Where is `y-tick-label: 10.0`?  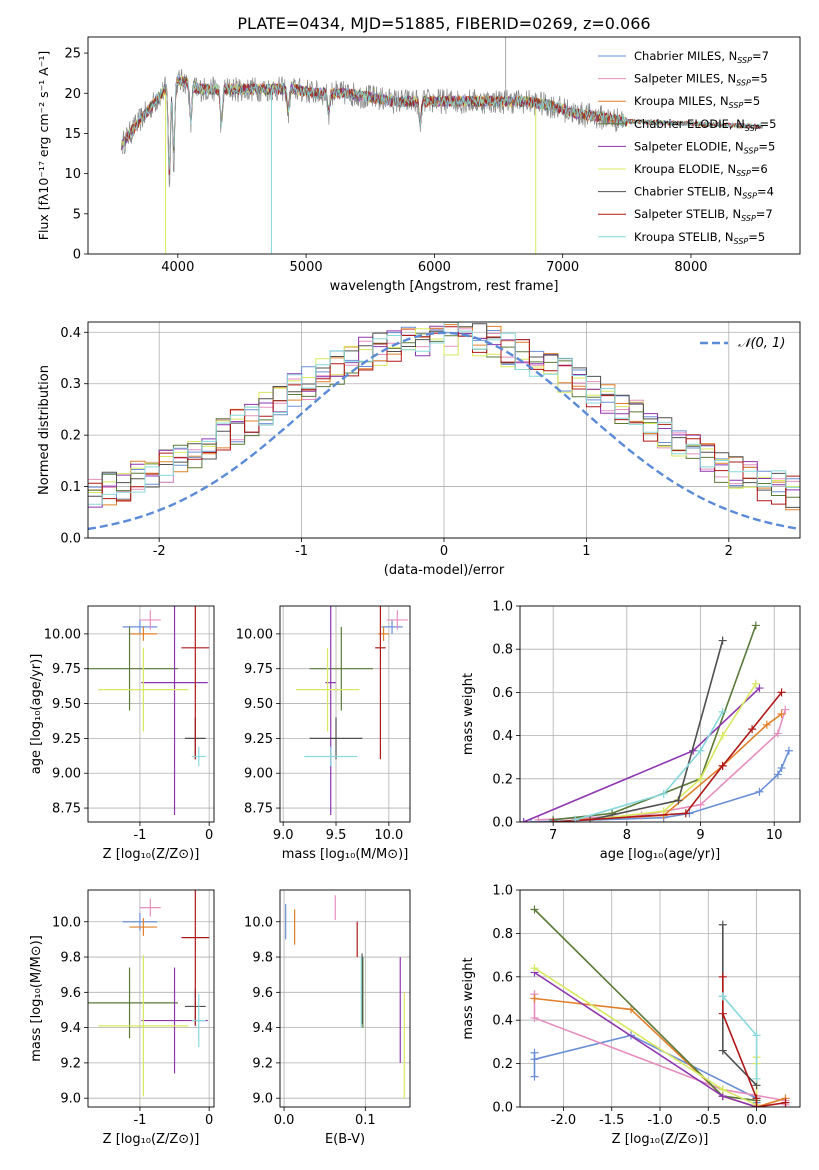 y-tick-label: 10.0 is located at coordinates (258, 922).